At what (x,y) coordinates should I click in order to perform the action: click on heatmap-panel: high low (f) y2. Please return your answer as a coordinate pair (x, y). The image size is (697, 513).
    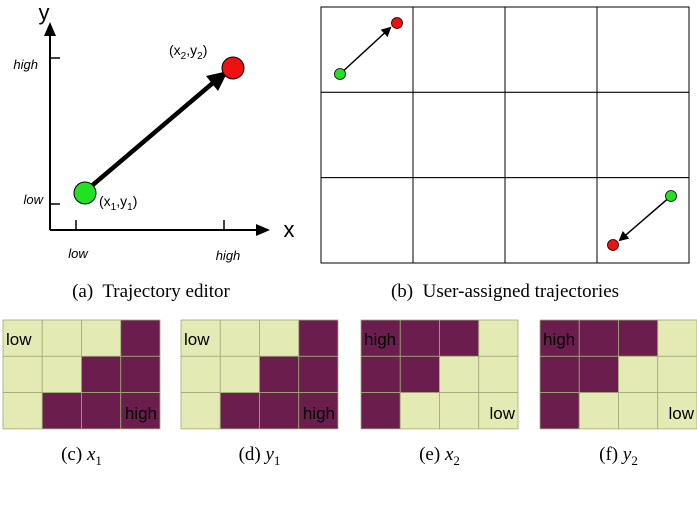
    Looking at the image, I should click on (618, 393).